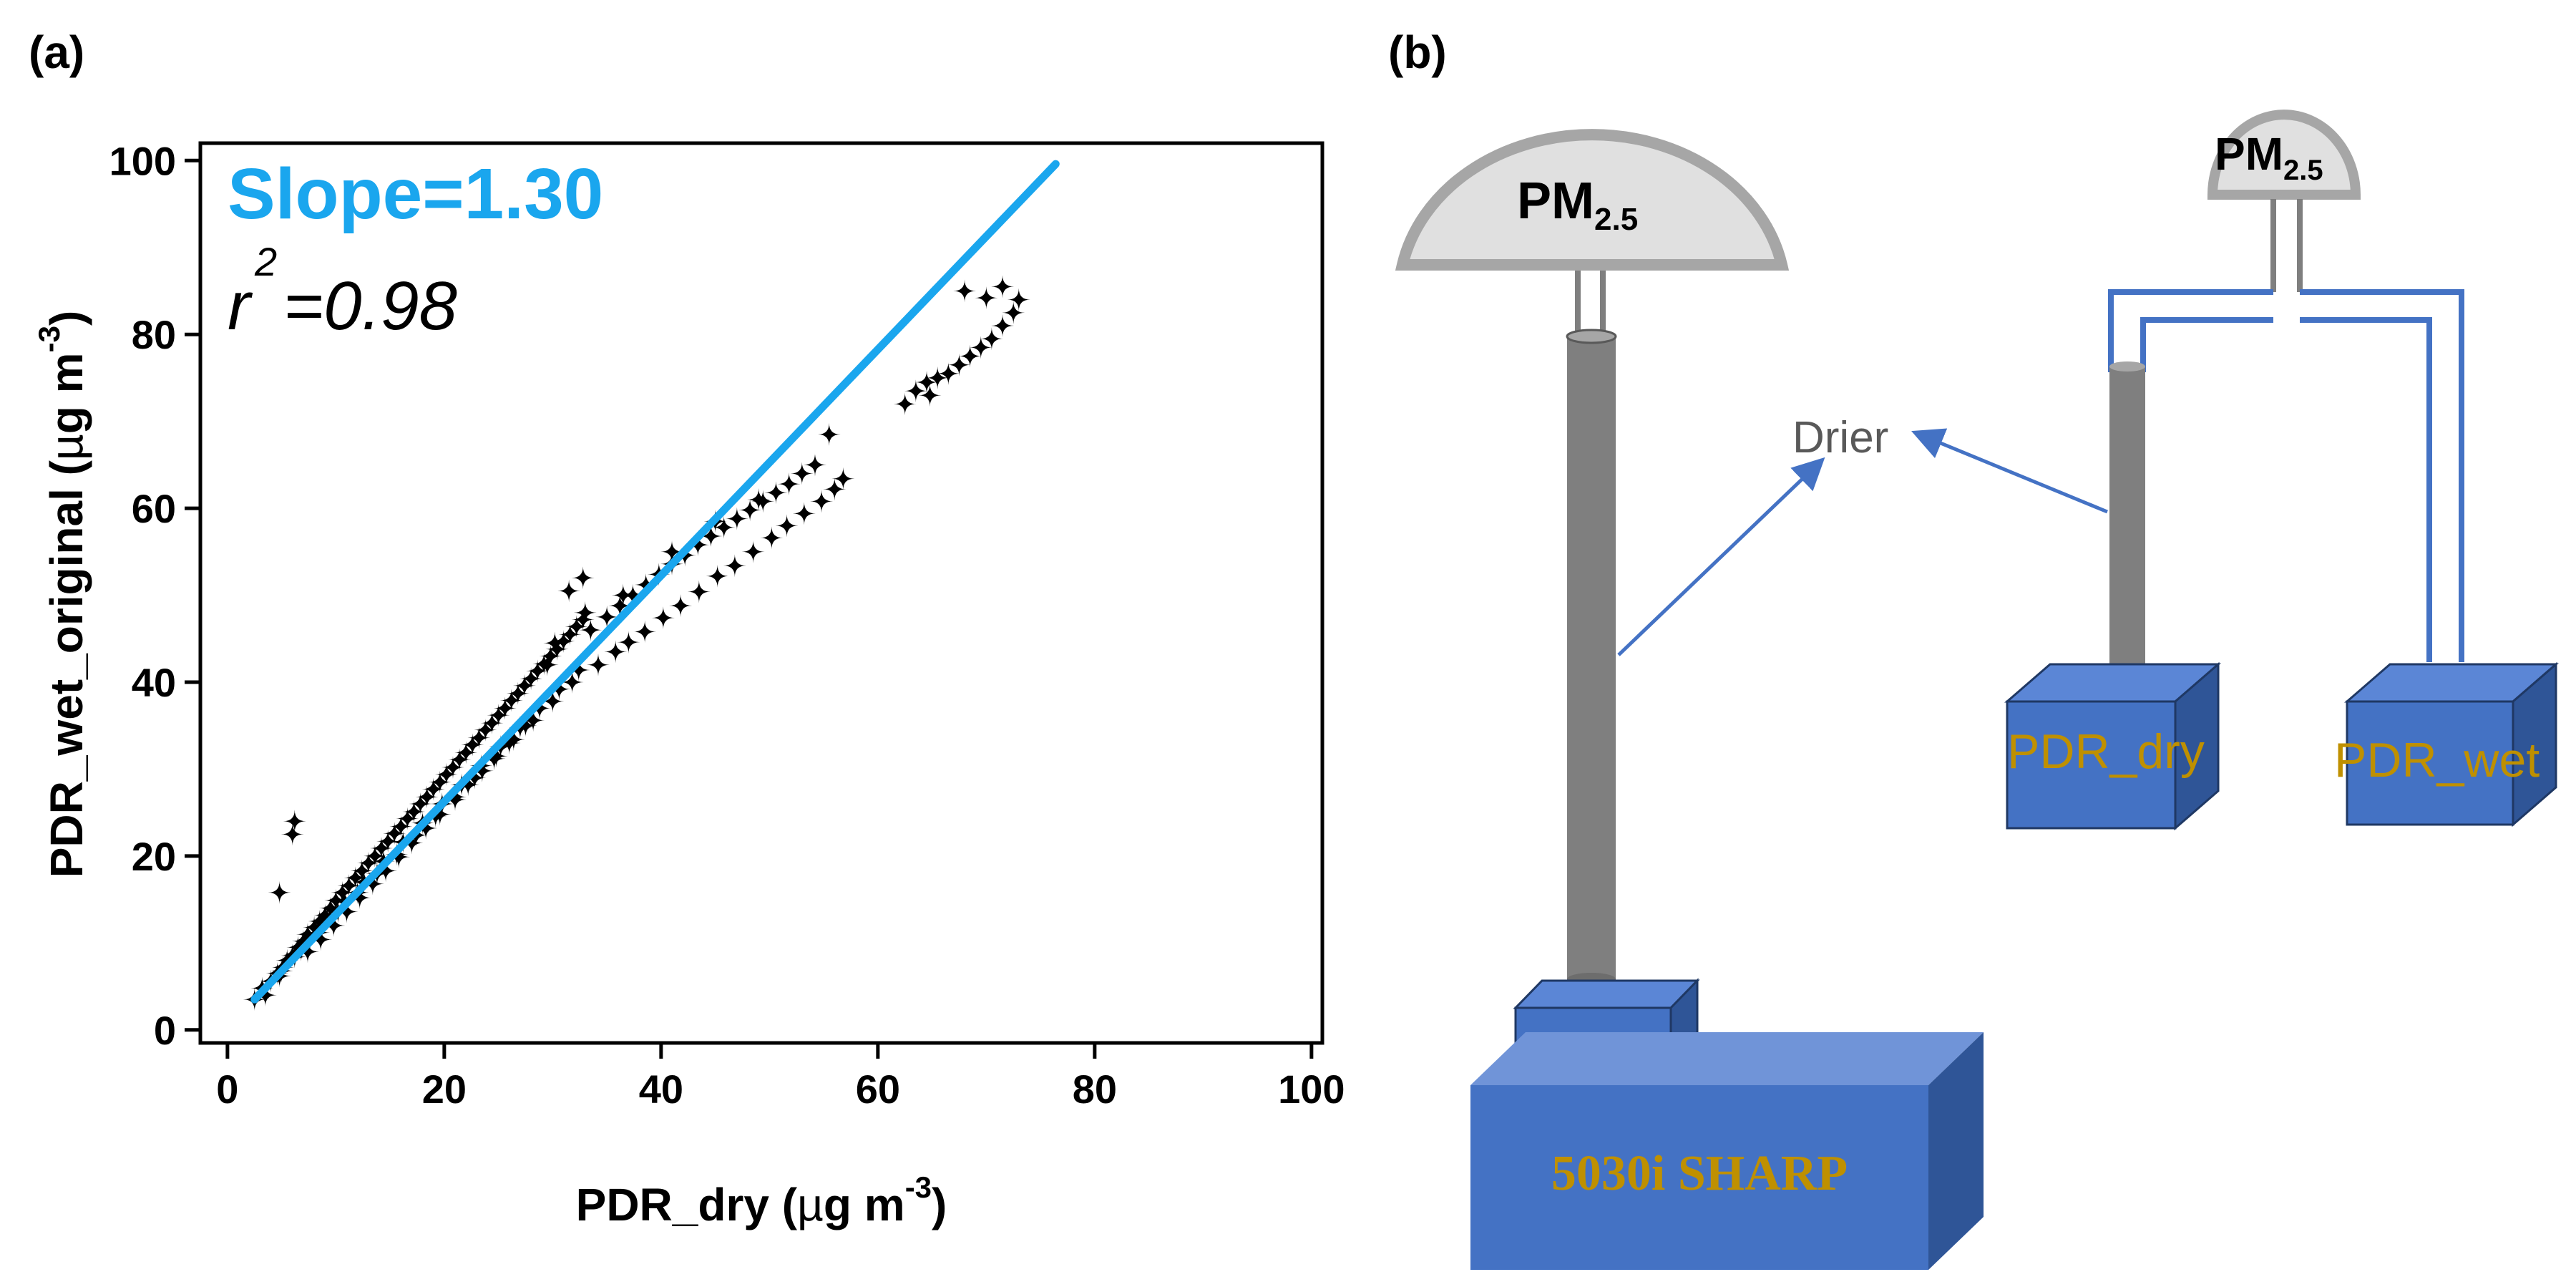  I want to click on inlet-left-label: PM2.5, so click(1577, 205).